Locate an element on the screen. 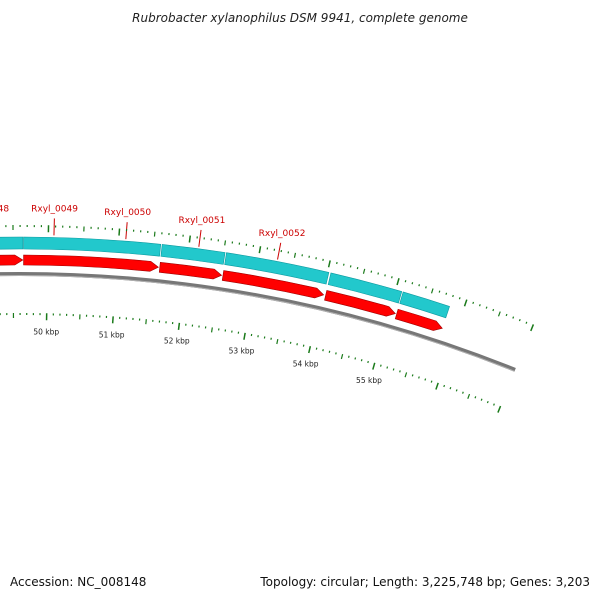 This screenshot has width=600, height=600. scale-label-51: 51 kbp is located at coordinates (112, 334).